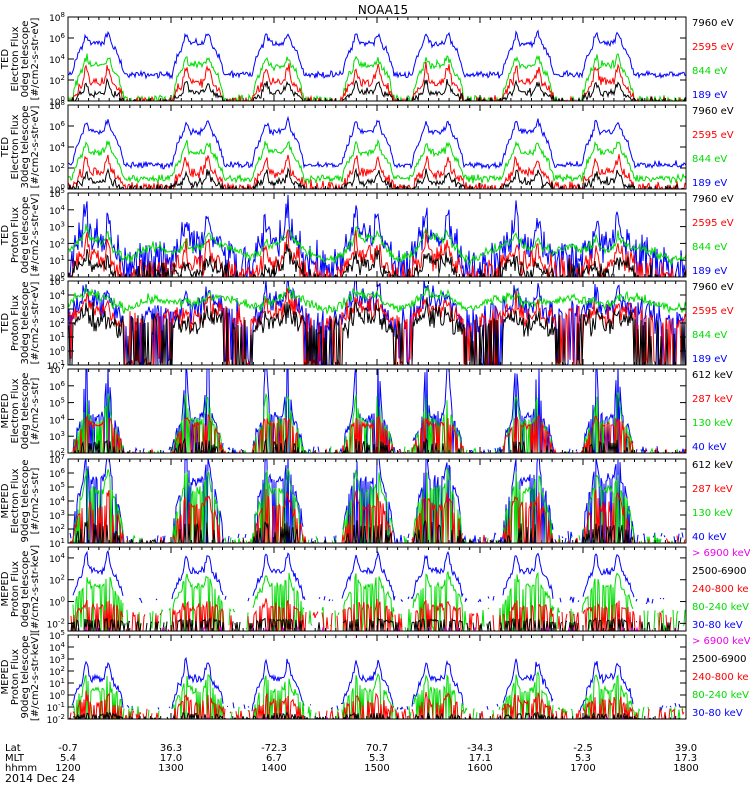 This screenshot has width=750, height=800. I want to click on panel-2-series-4-line, so click(377, 178).